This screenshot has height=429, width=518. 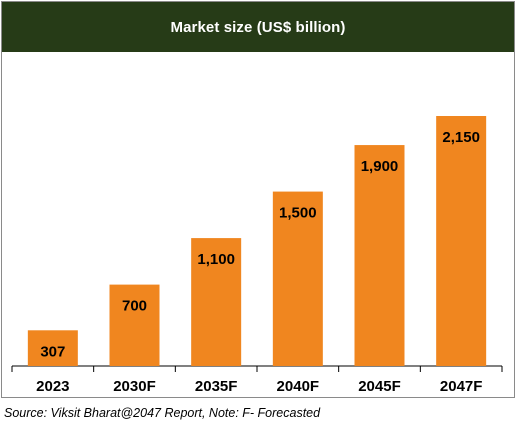 What do you see at coordinates (134, 325) in the screenshot?
I see `bar-2030F` at bounding box center [134, 325].